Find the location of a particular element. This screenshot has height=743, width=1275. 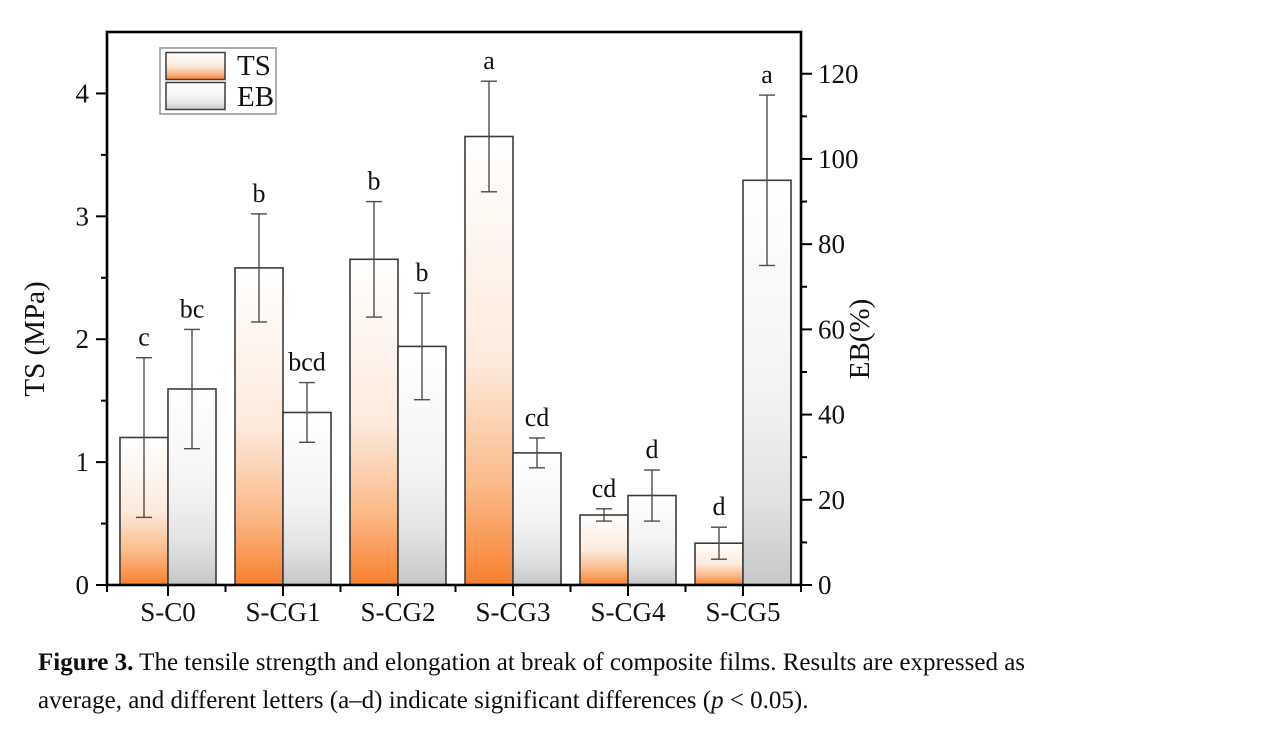

left-tick-label-1: 1 is located at coordinates (83, 462).